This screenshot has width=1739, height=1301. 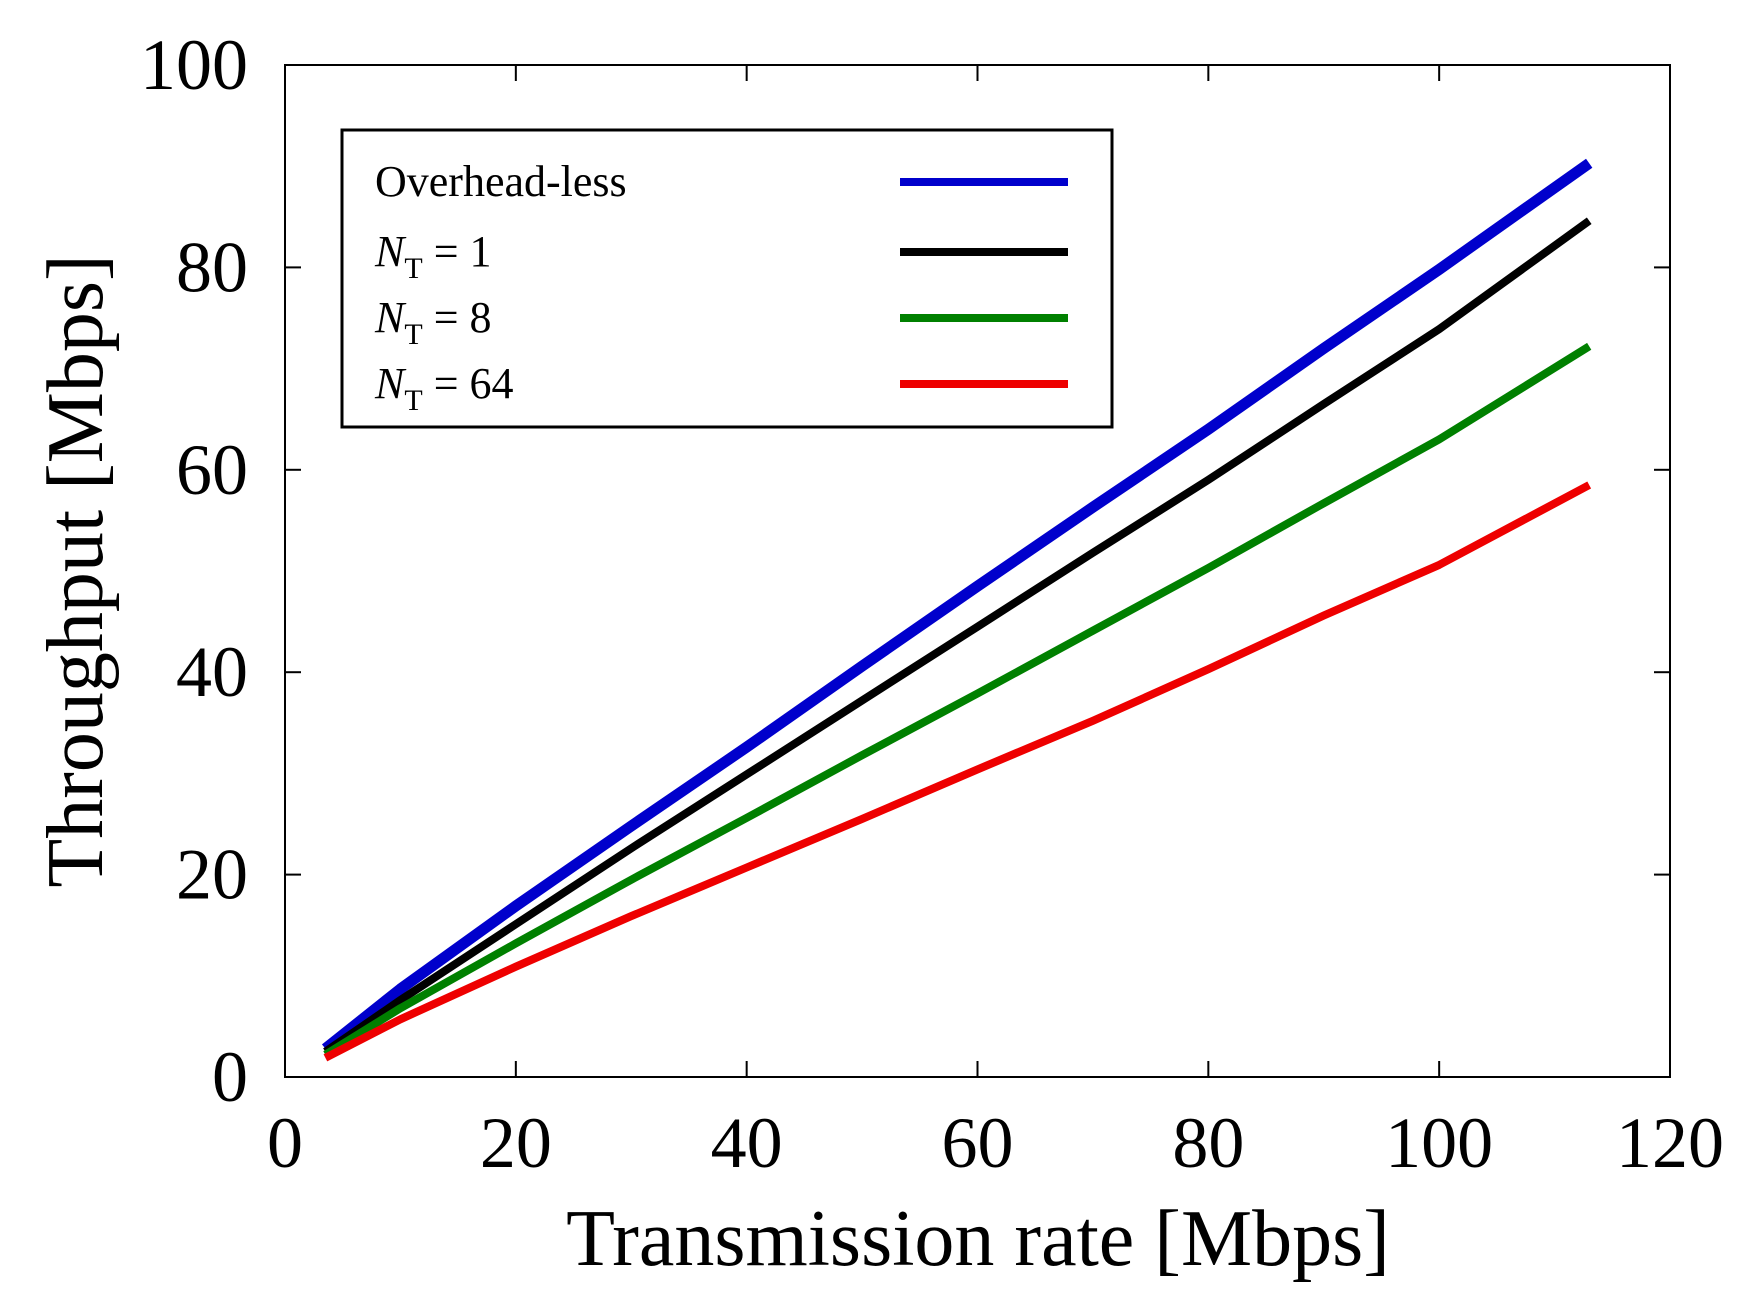 I want to click on legend-entry: NT = 8, so click(x=721, y=322).